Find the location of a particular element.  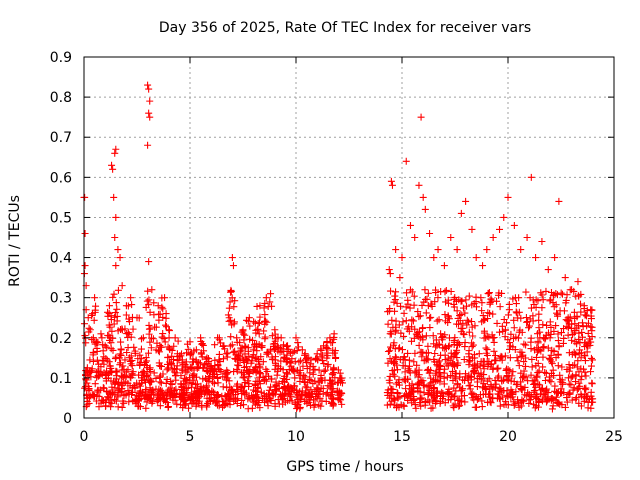

x-tick-label: 5 is located at coordinates (190, 437).